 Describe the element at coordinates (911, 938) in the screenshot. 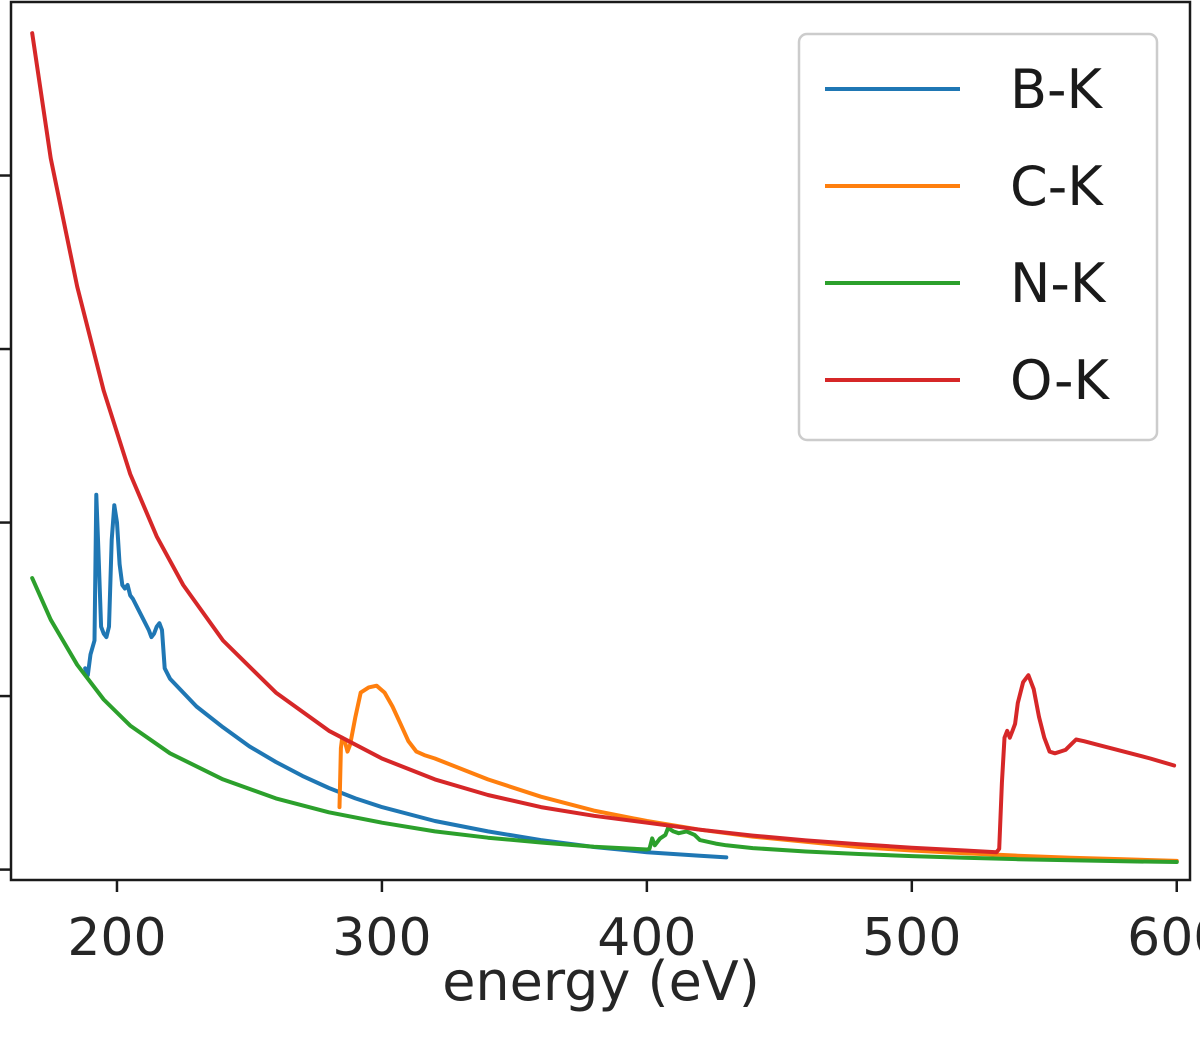

I see `x-tick-label-3: 500` at that location.